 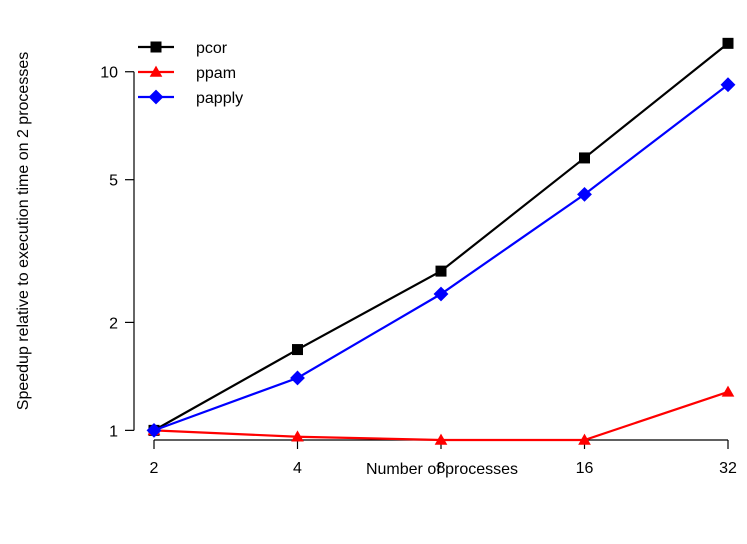 I want to click on legend-item-ppam: ppam, so click(x=187, y=73).